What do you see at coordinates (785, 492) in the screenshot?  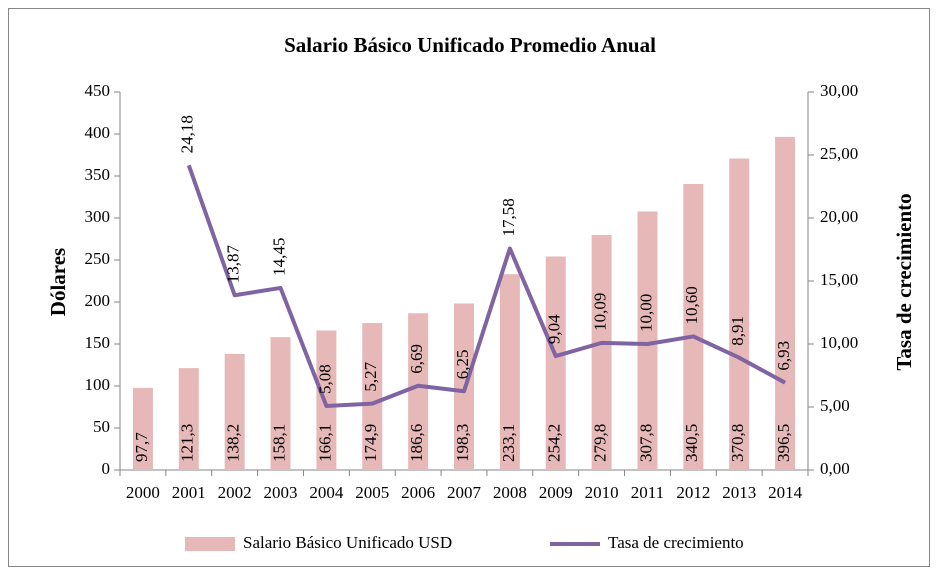 I see `x-tick-label: 2014` at bounding box center [785, 492].